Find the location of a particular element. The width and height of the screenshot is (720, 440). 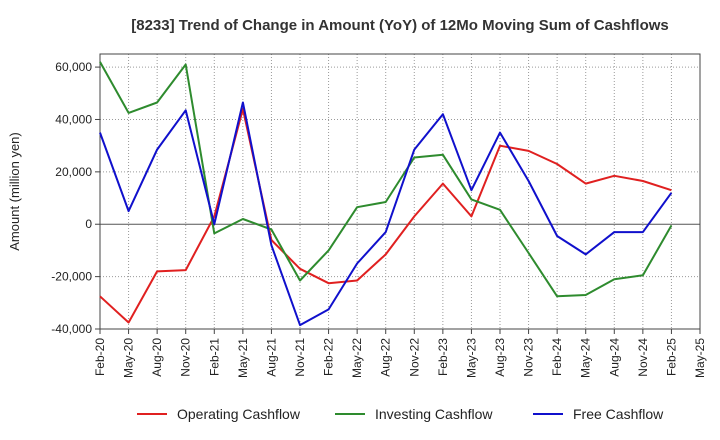

x-tick-label: May-24 is located at coordinates (586, 358).